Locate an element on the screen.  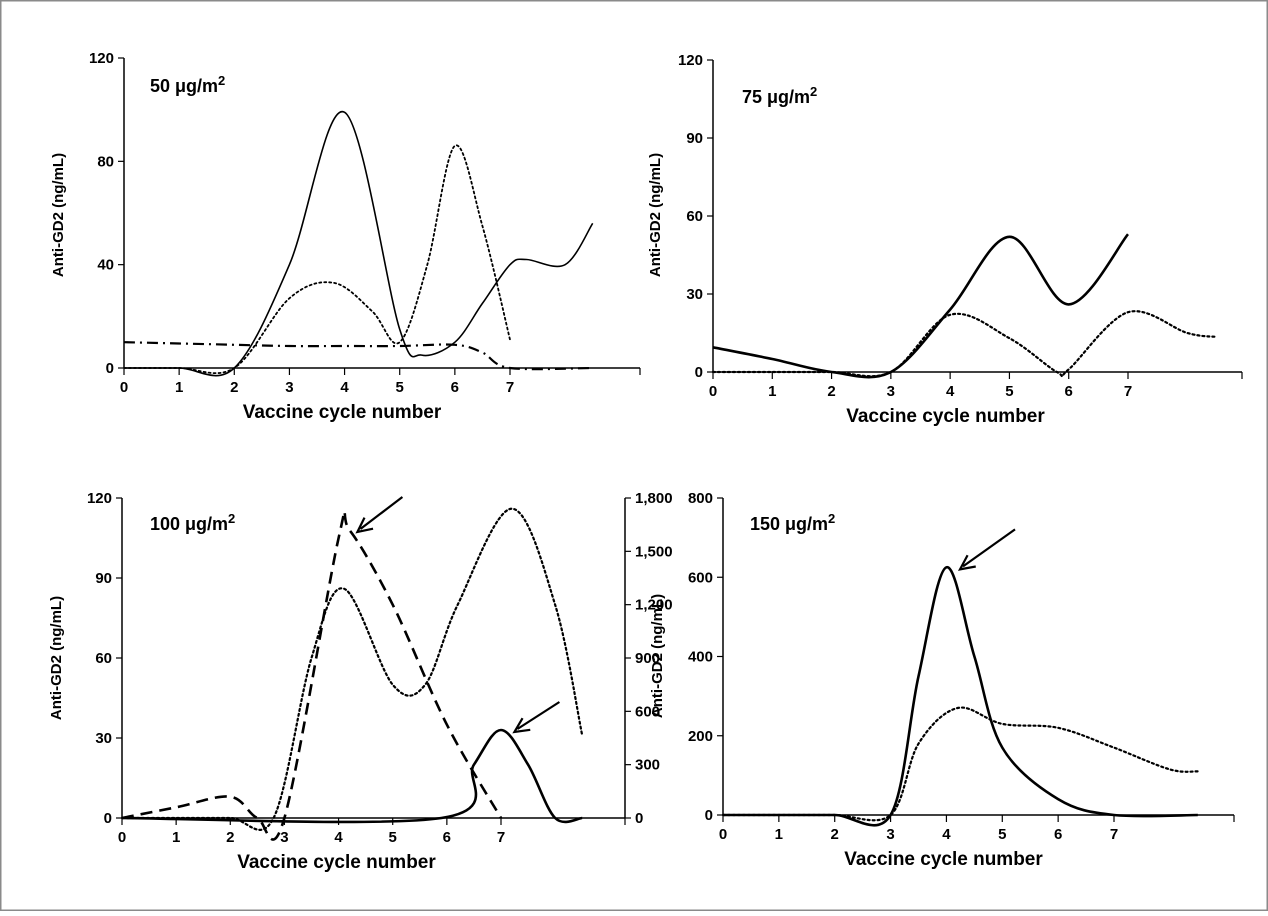
y-tick-label: 800 is located at coordinates (700, 498).